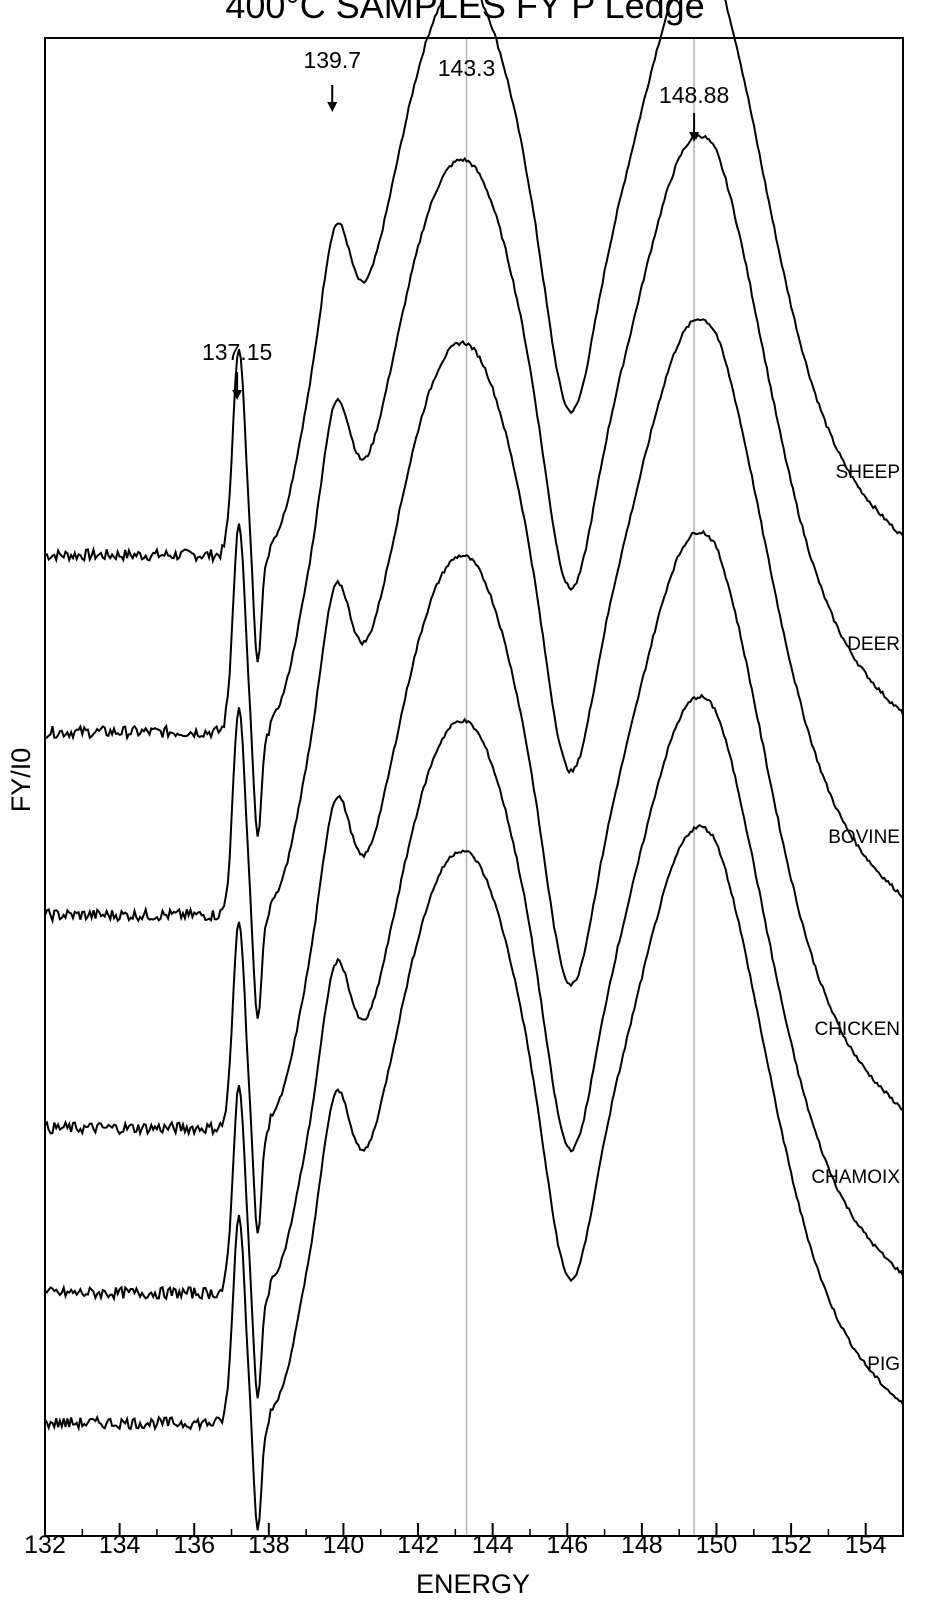  I want to click on annotation-label: 148.88, so click(694, 95).